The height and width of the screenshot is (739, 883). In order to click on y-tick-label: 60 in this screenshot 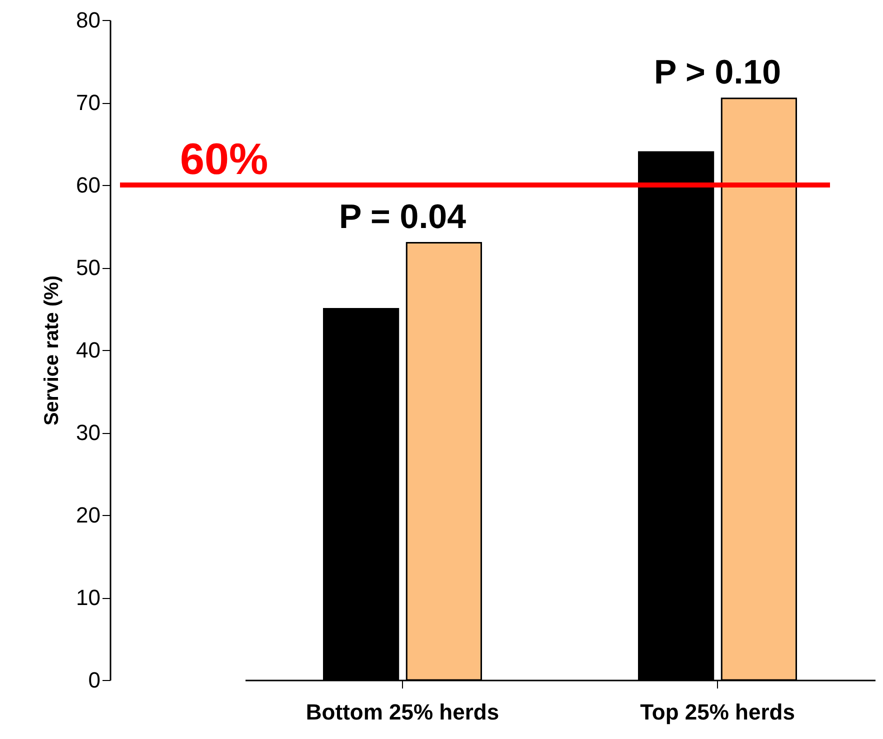, I will do `click(88, 185)`.